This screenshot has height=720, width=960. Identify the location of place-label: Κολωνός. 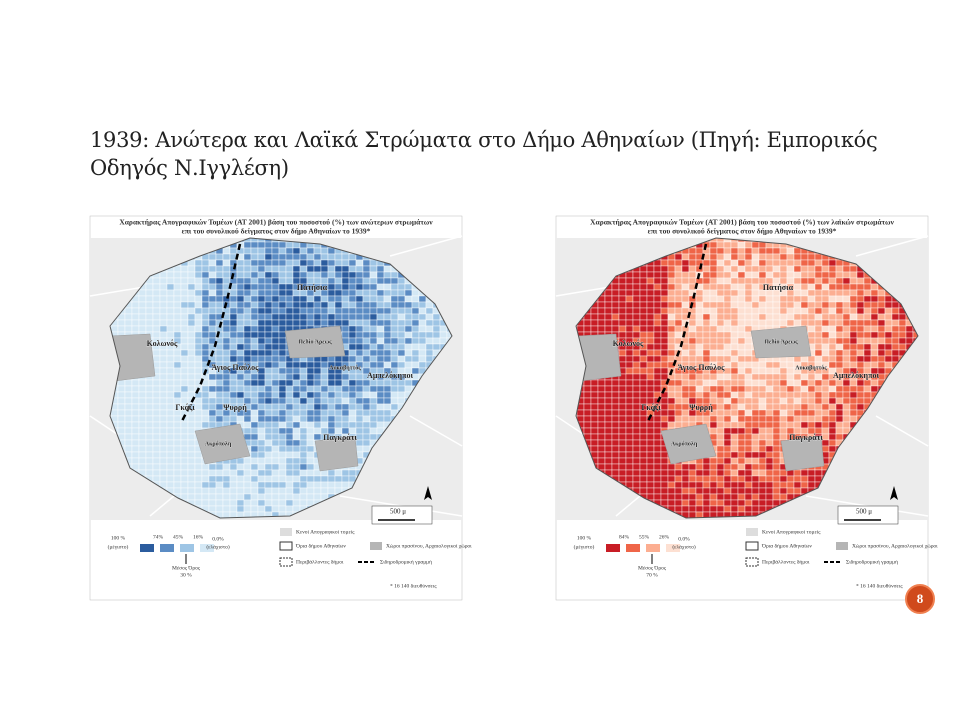
(162, 343).